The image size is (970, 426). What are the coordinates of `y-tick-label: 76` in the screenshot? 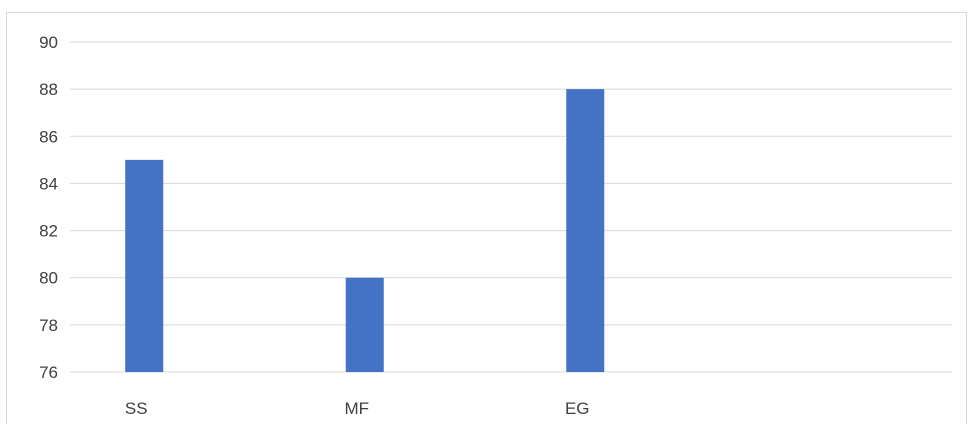 It's located at (48, 372).